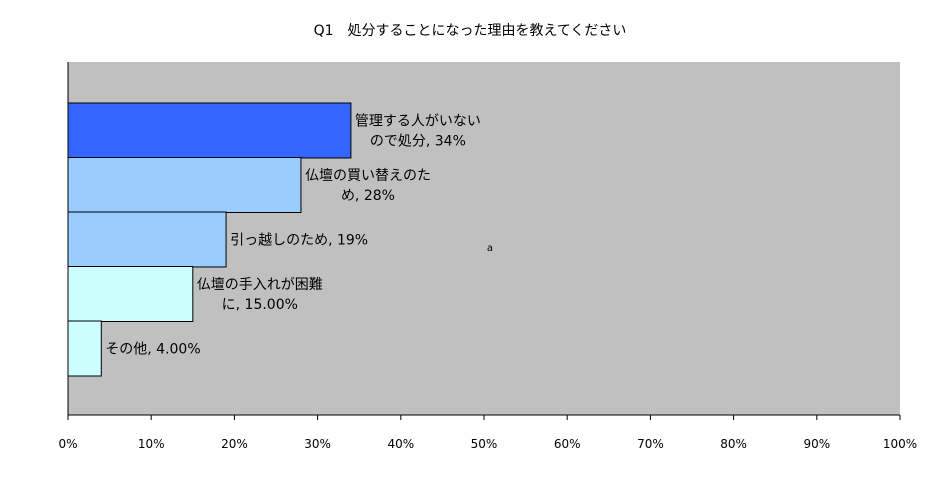 The image size is (940, 482). What do you see at coordinates (400, 444) in the screenshot?
I see `x-tick-label: 40%` at bounding box center [400, 444].